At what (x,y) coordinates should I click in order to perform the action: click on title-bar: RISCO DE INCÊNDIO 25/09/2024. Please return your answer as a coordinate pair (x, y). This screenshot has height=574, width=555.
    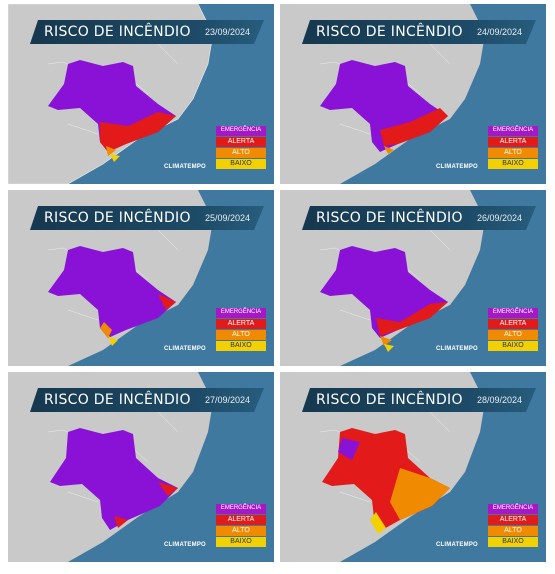
    Looking at the image, I should click on (147, 218).